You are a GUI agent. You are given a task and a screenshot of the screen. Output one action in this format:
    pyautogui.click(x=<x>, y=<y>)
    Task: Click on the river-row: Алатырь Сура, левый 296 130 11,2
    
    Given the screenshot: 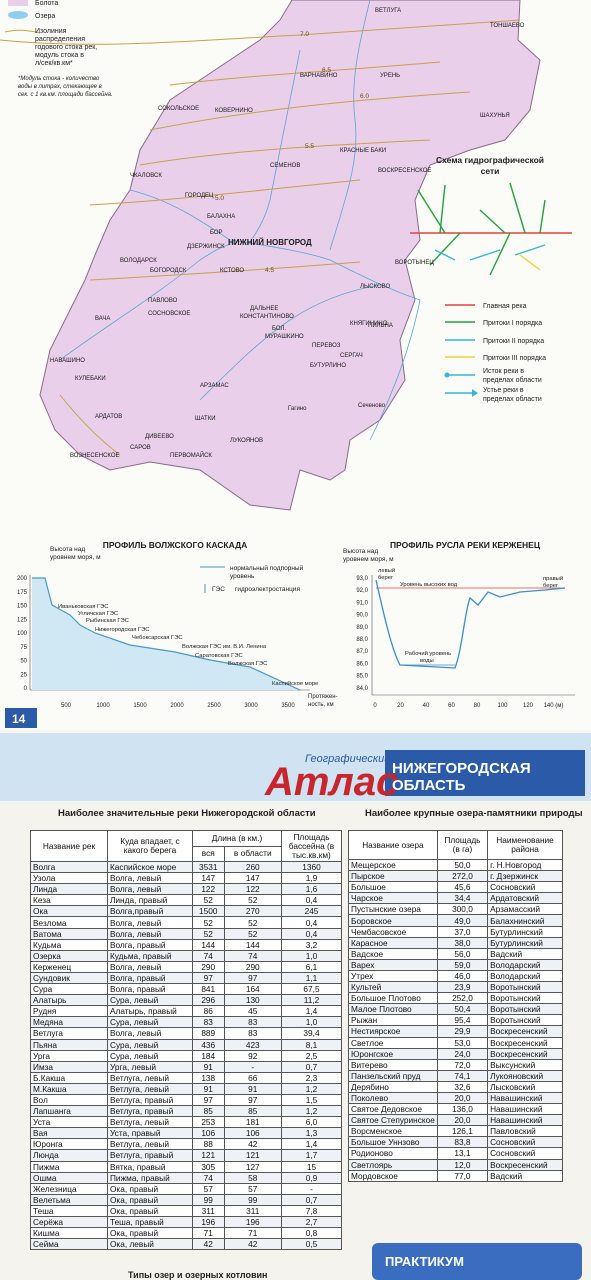 What is the action you would take?
    pyautogui.click(x=186, y=1000)
    